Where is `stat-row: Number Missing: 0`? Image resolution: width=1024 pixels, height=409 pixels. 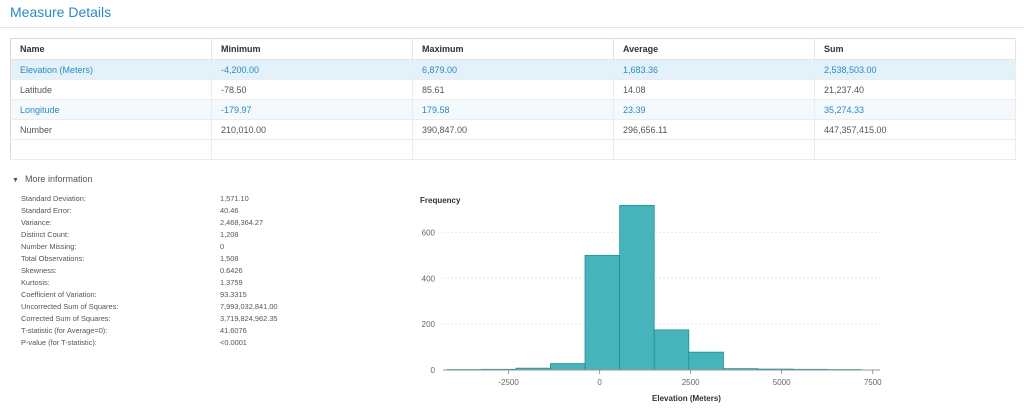
stat-row: Number Missing: 0 is located at coordinates (171, 247).